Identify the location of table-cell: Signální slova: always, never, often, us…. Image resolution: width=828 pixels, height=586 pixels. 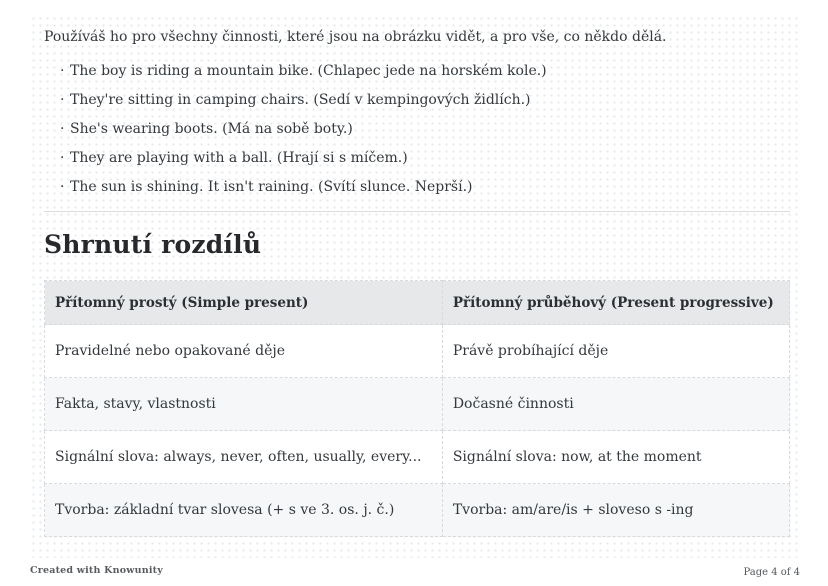
(243, 457).